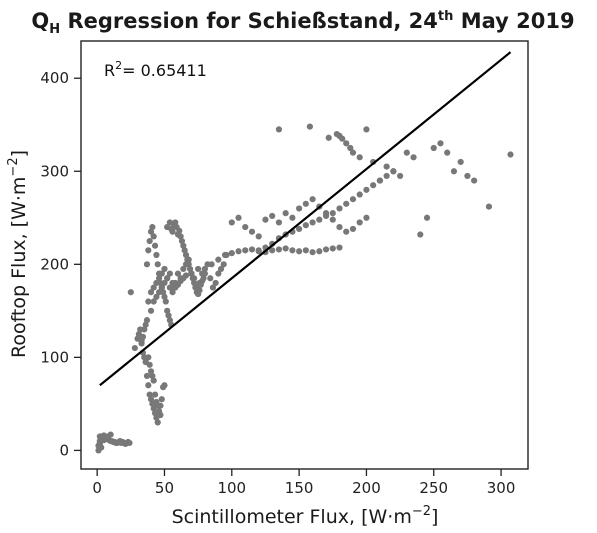 This screenshot has width=597, height=533. Describe the element at coordinates (305, 516) in the screenshot. I see `x-axis-label: Scintillometer Flux, [W·m−2]` at that location.